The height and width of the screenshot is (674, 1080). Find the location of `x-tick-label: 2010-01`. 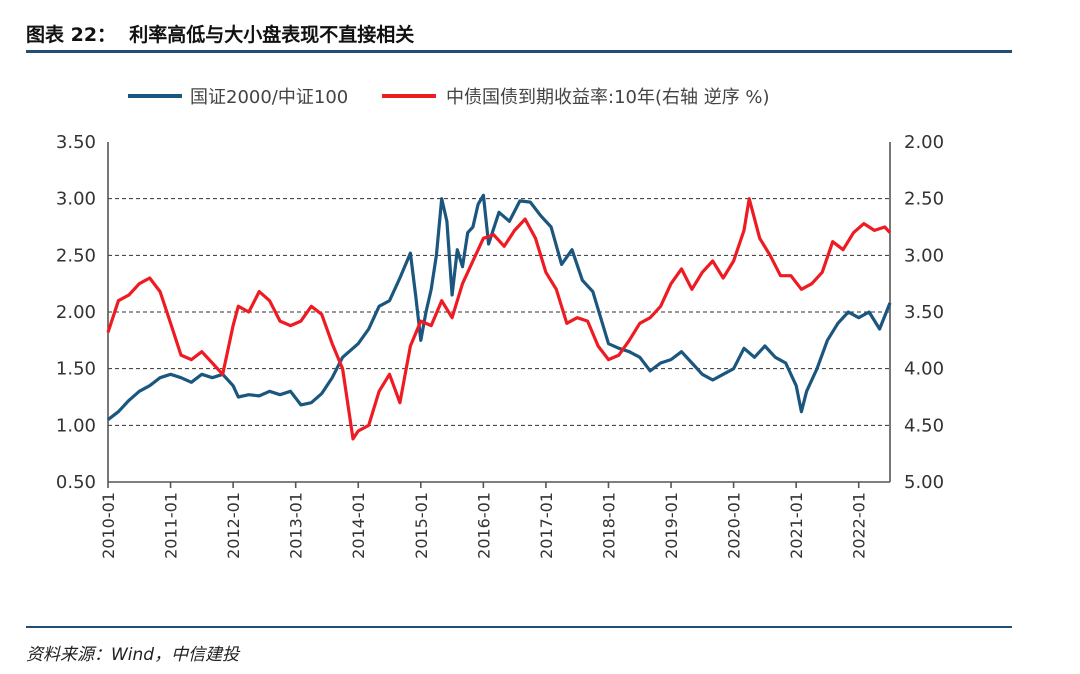

x-tick-label: 2010-01 is located at coordinates (108, 525).